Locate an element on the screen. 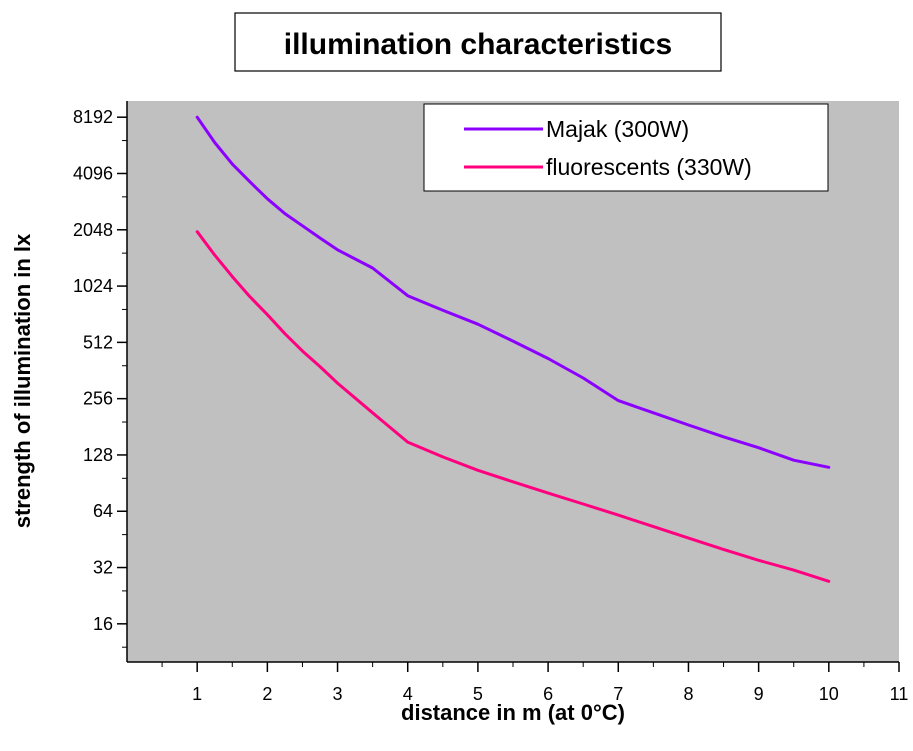 Image resolution: width=913 pixels, height=751 pixels. x-tick-label: 4 is located at coordinates (408, 694).